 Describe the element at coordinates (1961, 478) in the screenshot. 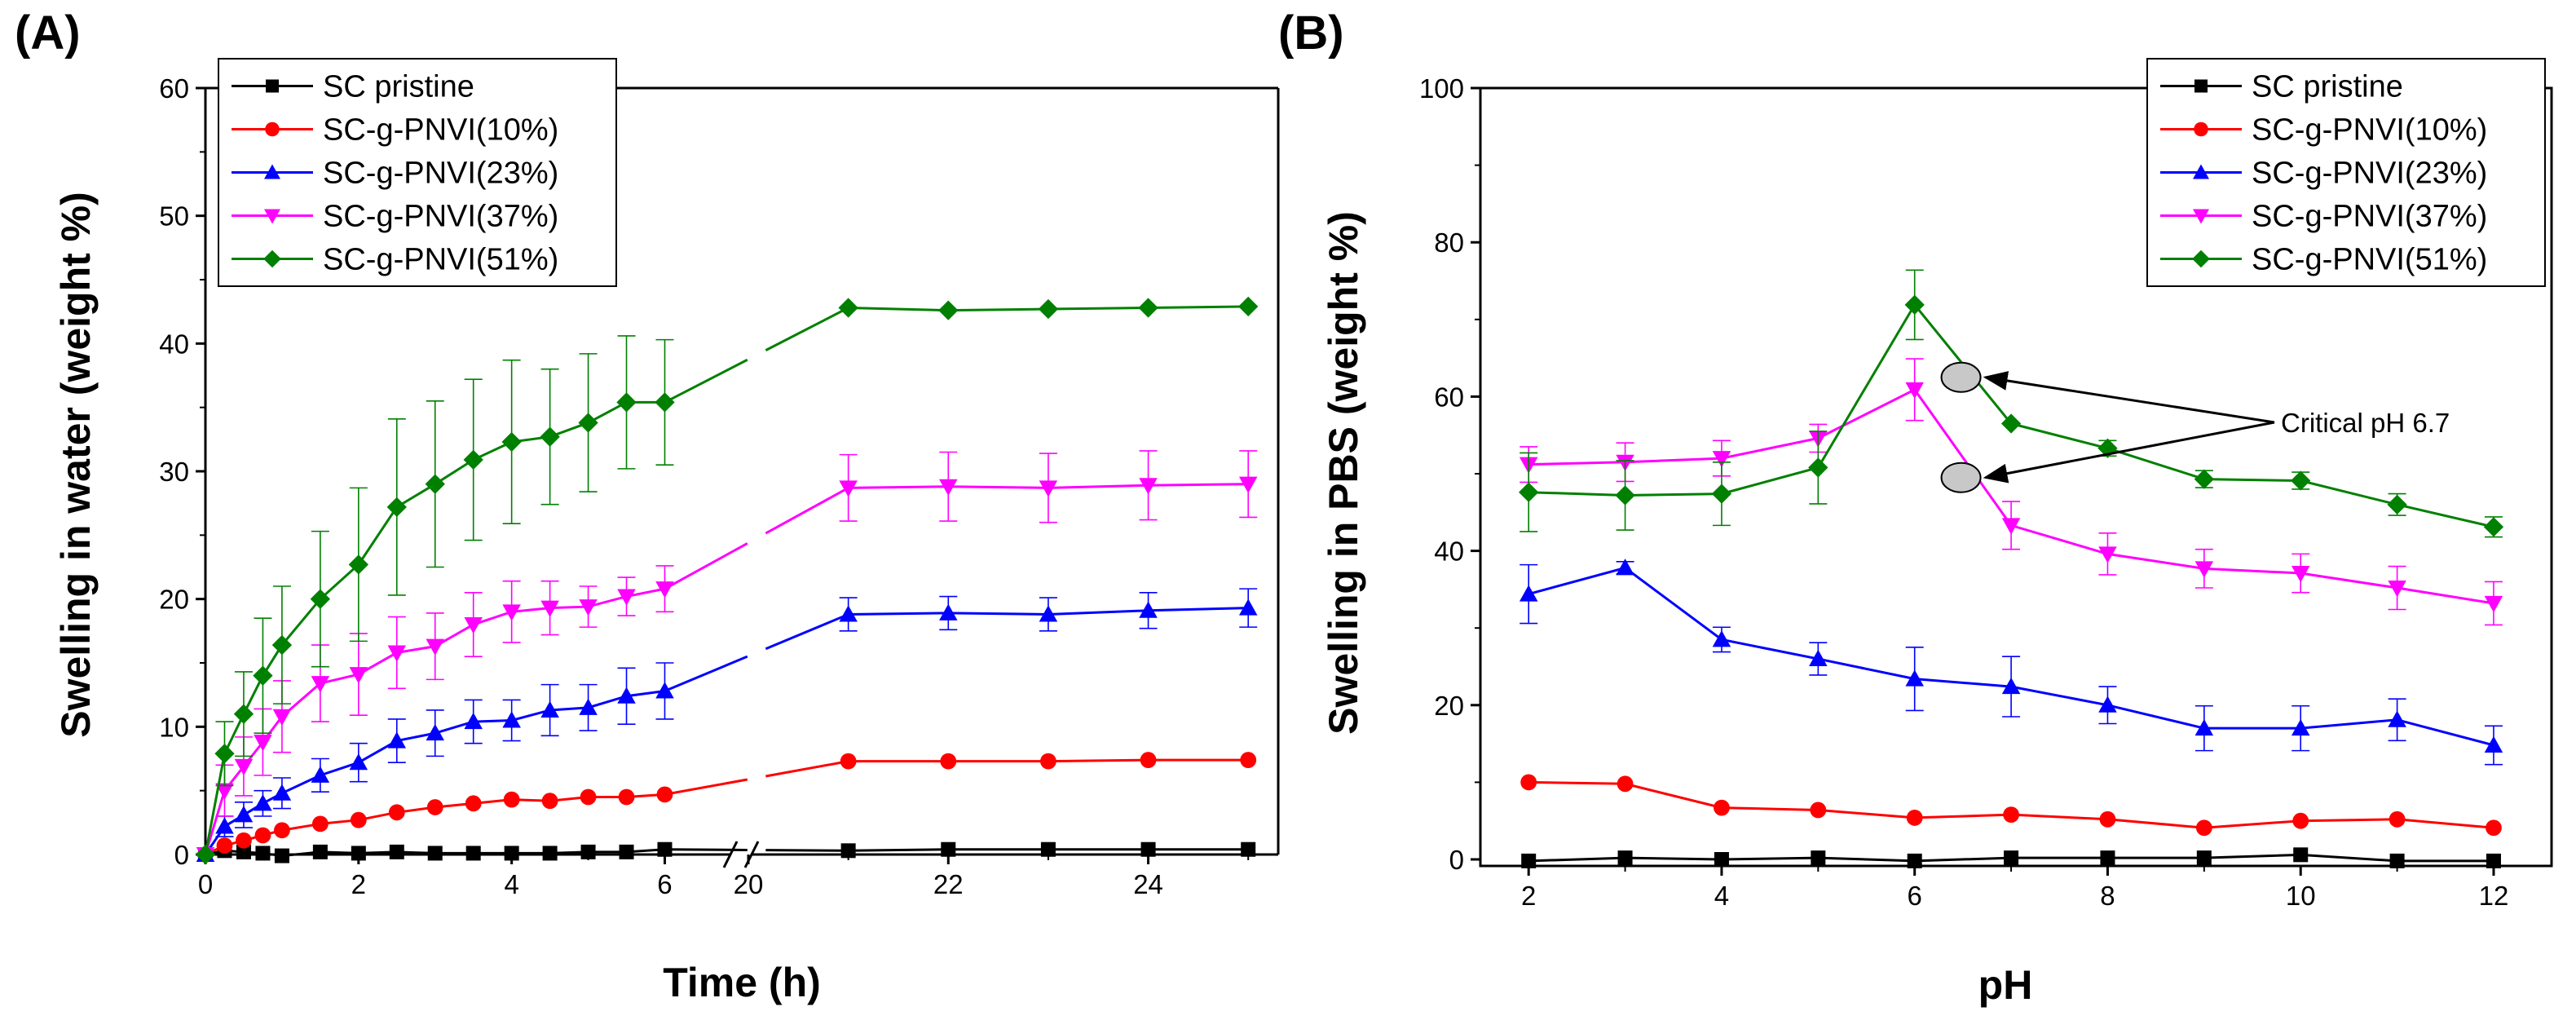

I see `critical-ph-ellipse` at that location.